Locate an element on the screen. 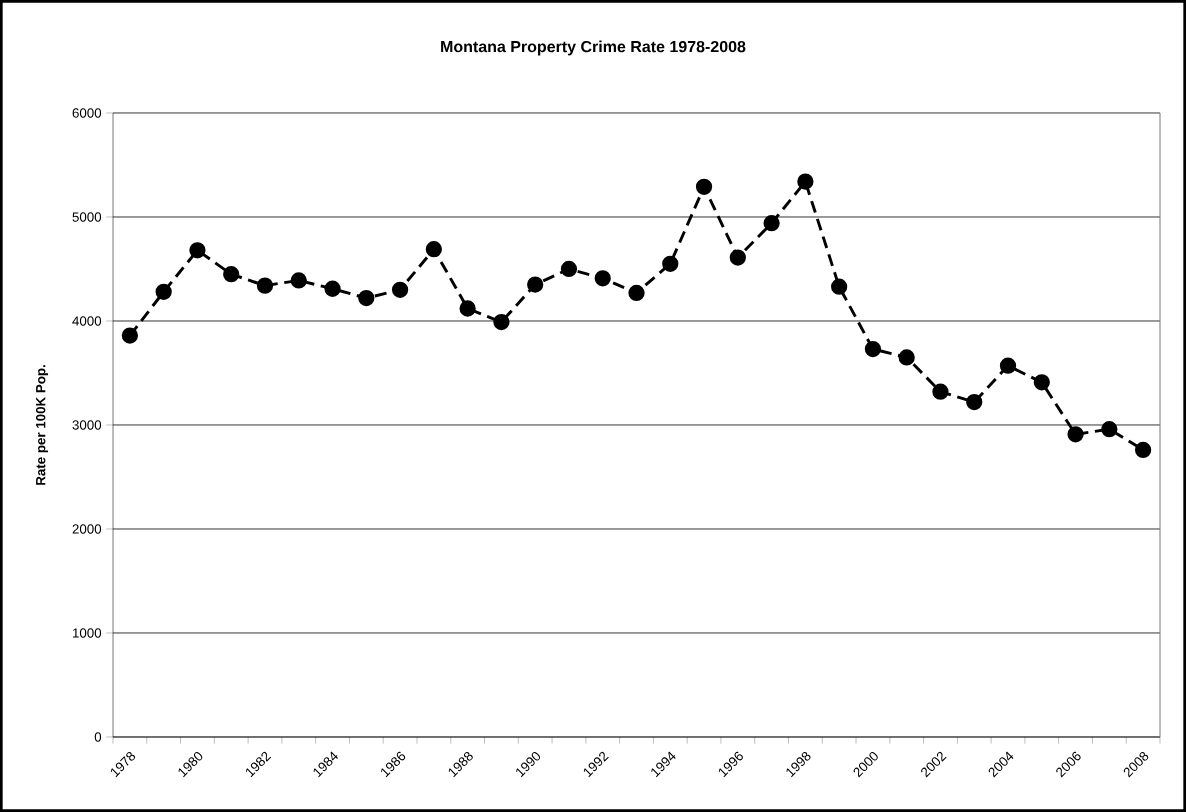 The width and height of the screenshot is (1186, 812). y-tick-label: 5000 is located at coordinates (87, 217).